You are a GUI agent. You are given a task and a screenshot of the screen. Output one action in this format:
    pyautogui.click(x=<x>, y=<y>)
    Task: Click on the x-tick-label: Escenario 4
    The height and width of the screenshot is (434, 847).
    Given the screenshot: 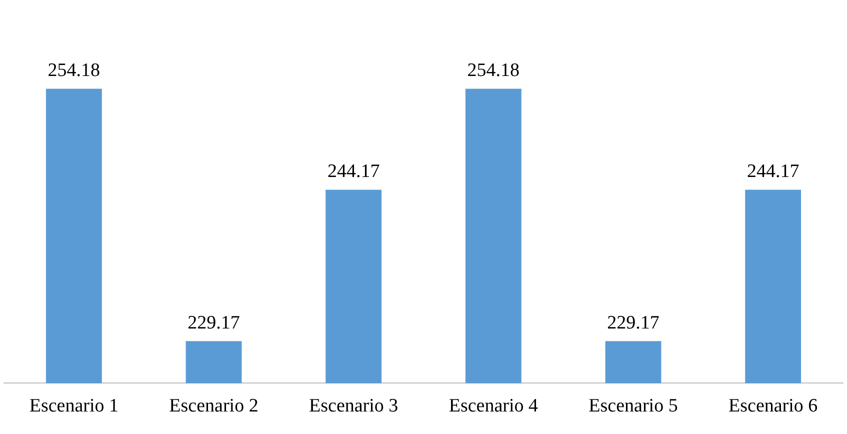 What is the action you would take?
    pyautogui.click(x=493, y=406)
    